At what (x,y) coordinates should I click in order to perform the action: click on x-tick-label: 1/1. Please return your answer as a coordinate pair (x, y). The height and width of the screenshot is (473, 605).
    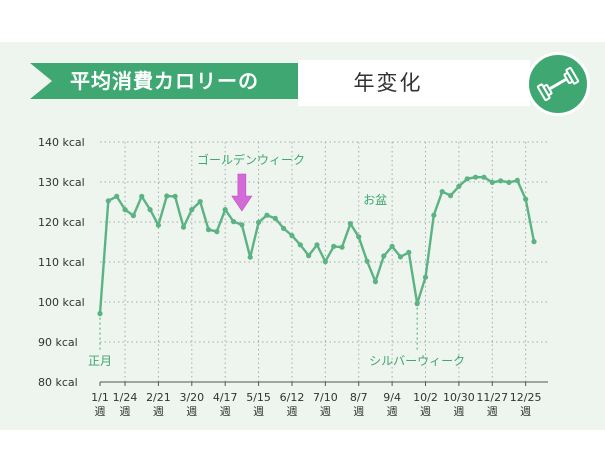
    Looking at the image, I should click on (100, 397).